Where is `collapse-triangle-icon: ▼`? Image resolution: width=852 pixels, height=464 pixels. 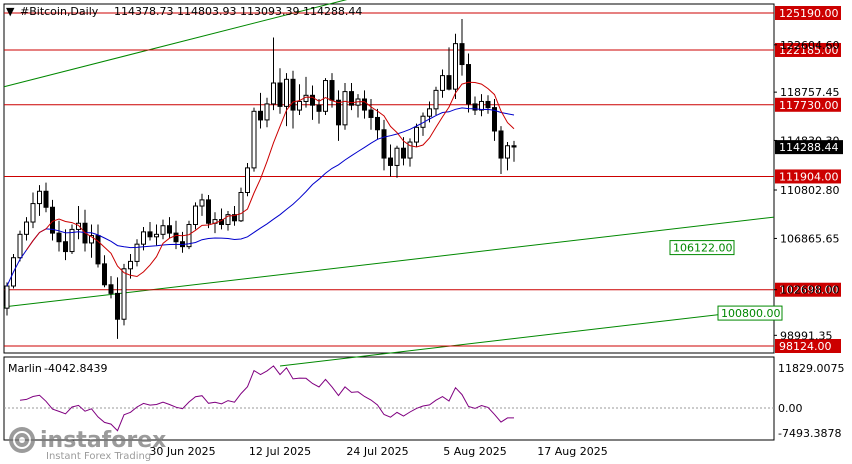
collapse-triangle-icon: ▼ is located at coordinates (10, 11).